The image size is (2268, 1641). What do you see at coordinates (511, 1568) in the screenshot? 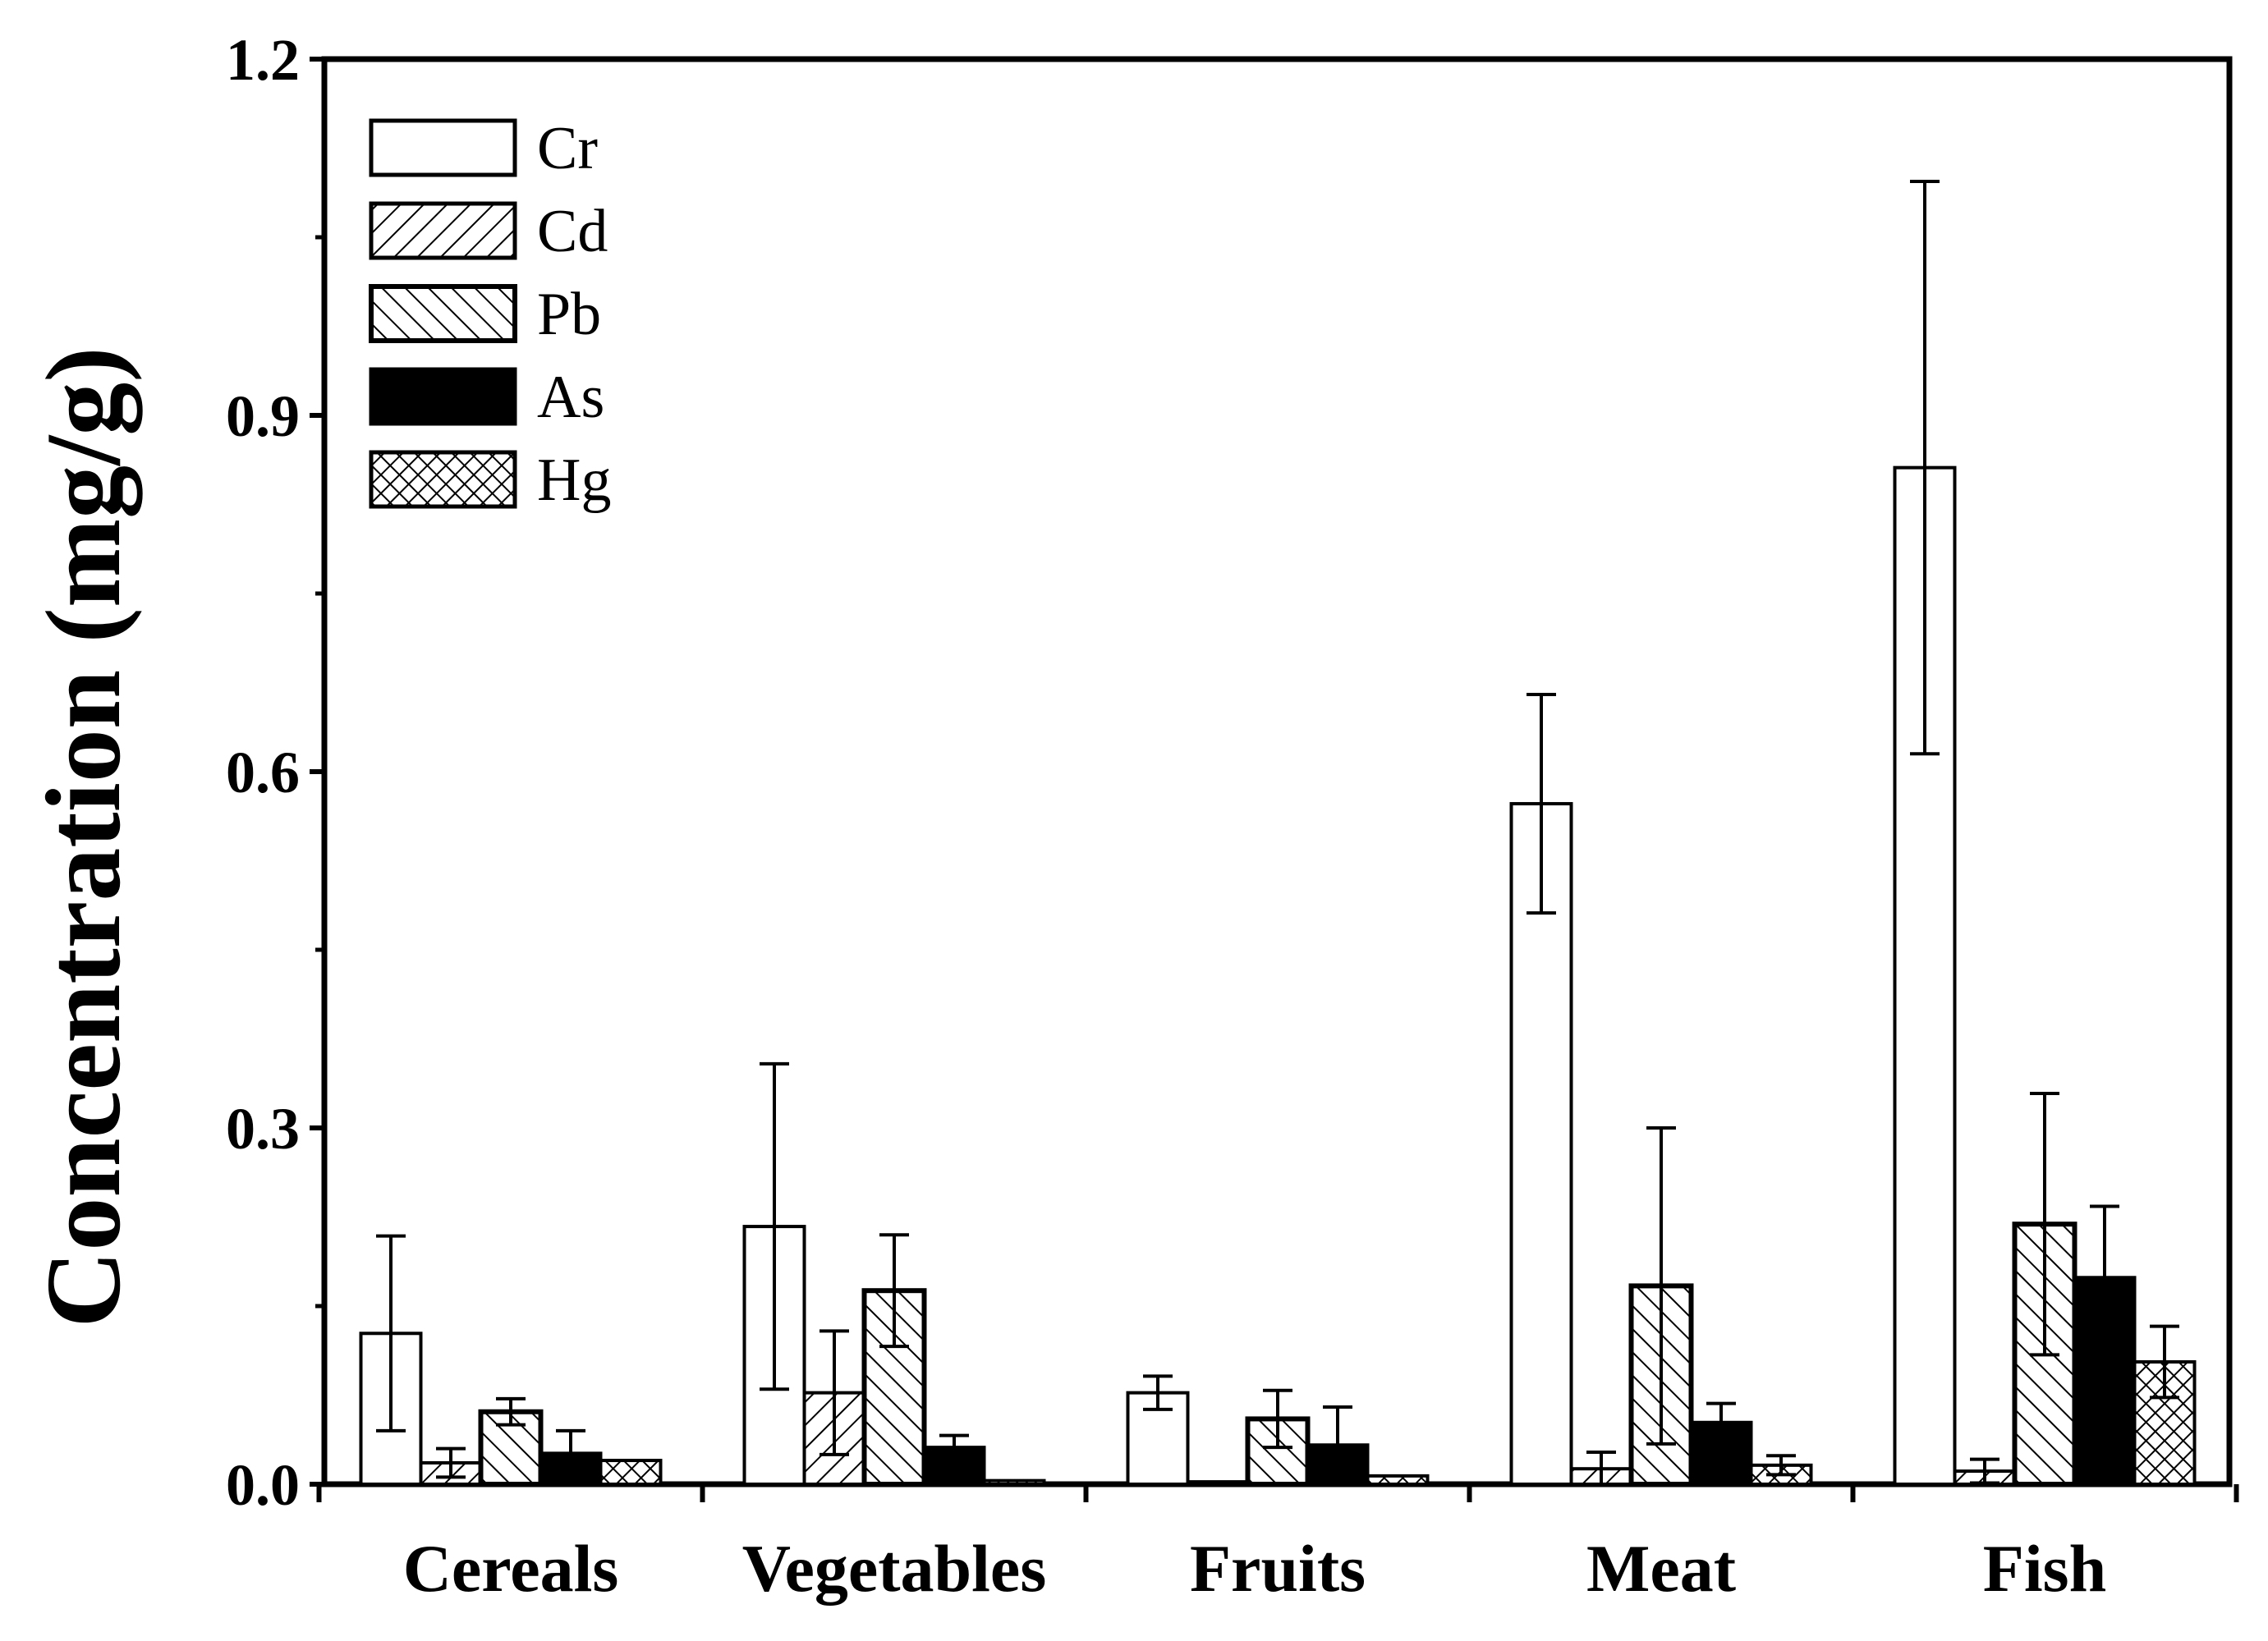
I see `x-category-label: Cereals` at bounding box center [511, 1568].